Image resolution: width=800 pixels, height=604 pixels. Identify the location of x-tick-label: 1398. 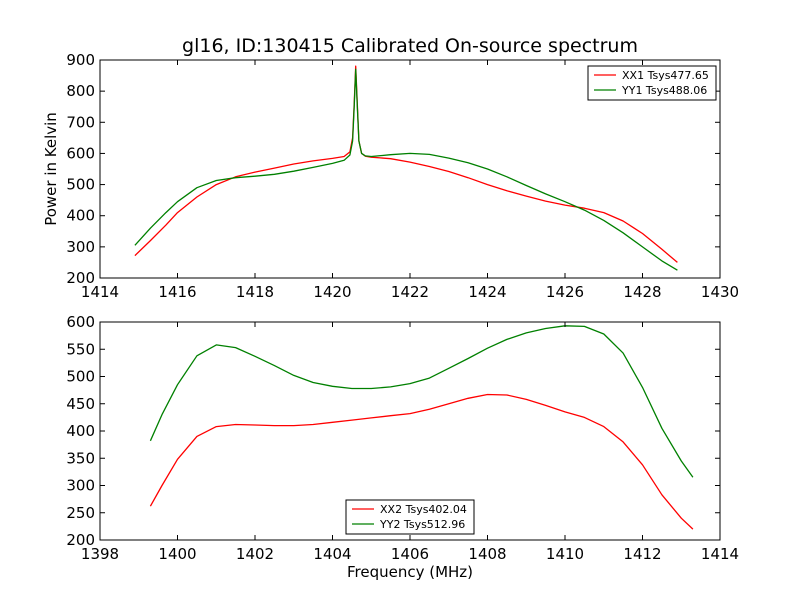
(100, 554).